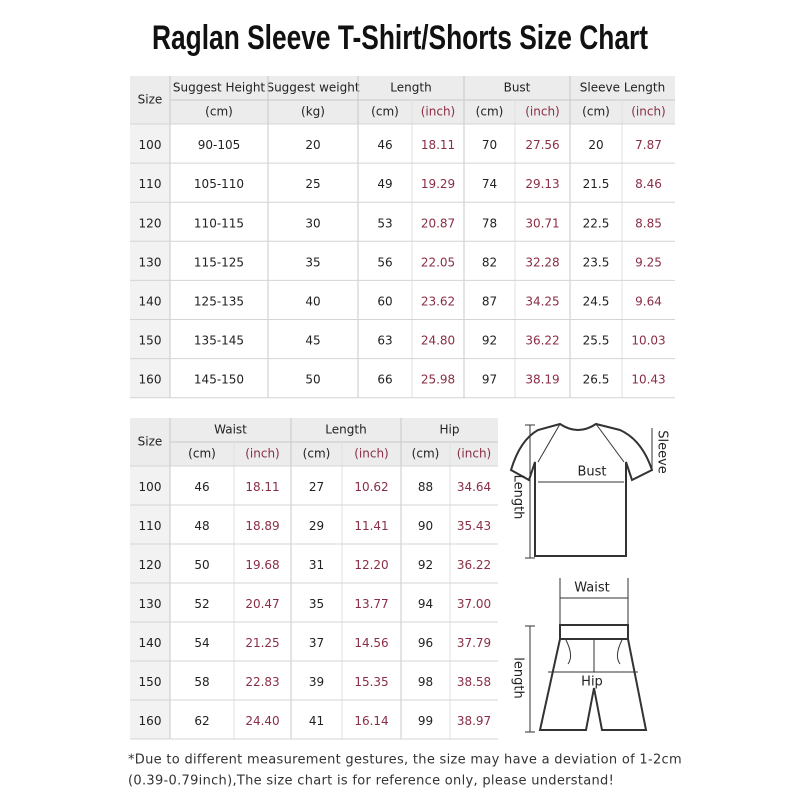 The height and width of the screenshot is (800, 800). Describe the element at coordinates (489, 223) in the screenshot. I see `data-cell: 78` at that location.